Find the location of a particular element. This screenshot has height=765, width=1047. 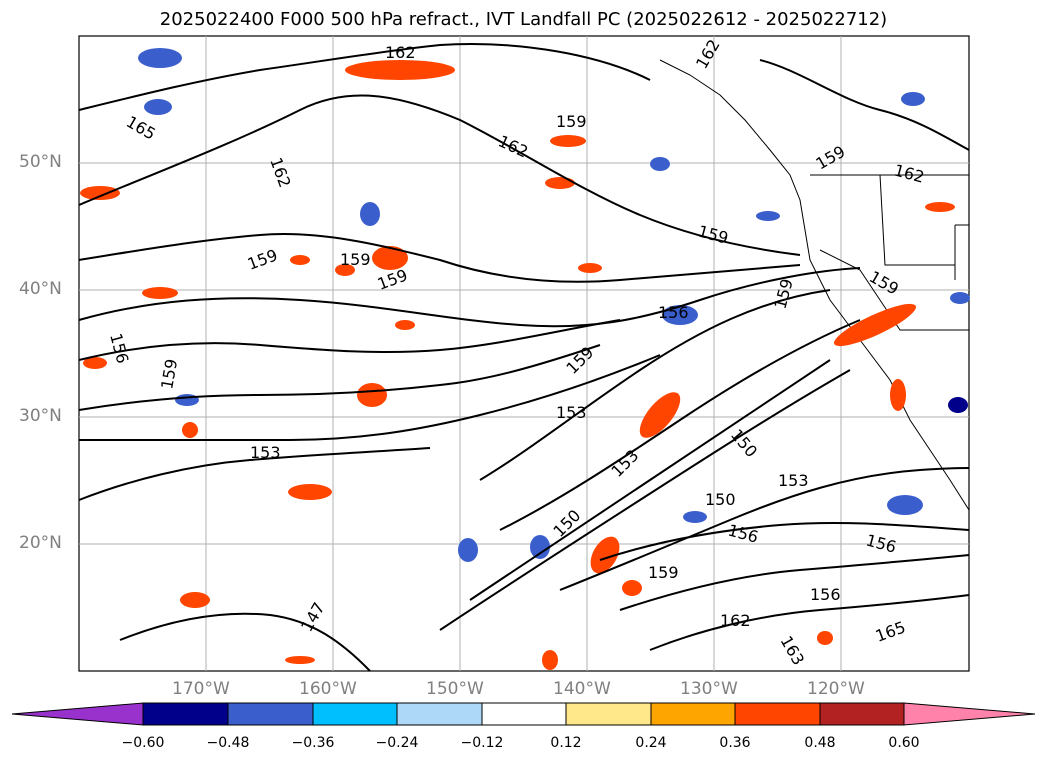

lat-label: 20°N is located at coordinates (40, 543).